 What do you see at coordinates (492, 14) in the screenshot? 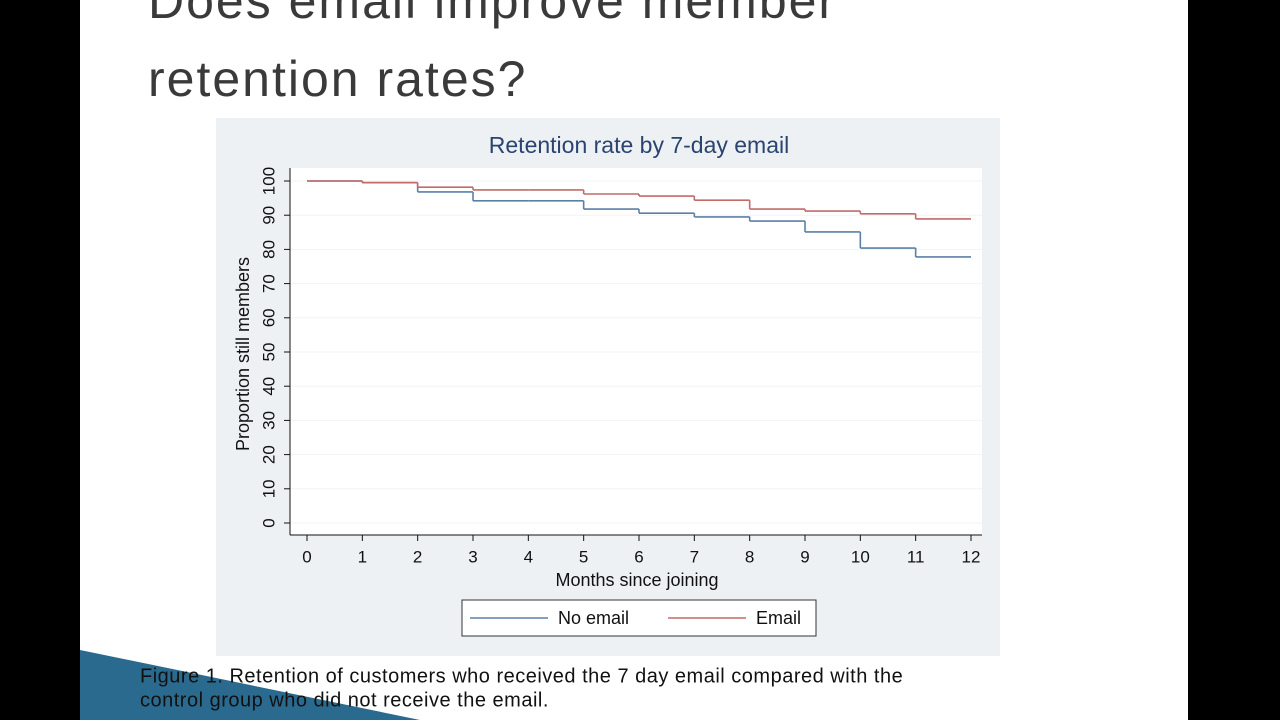
I see `slide-title: Does email improve member` at bounding box center [492, 14].